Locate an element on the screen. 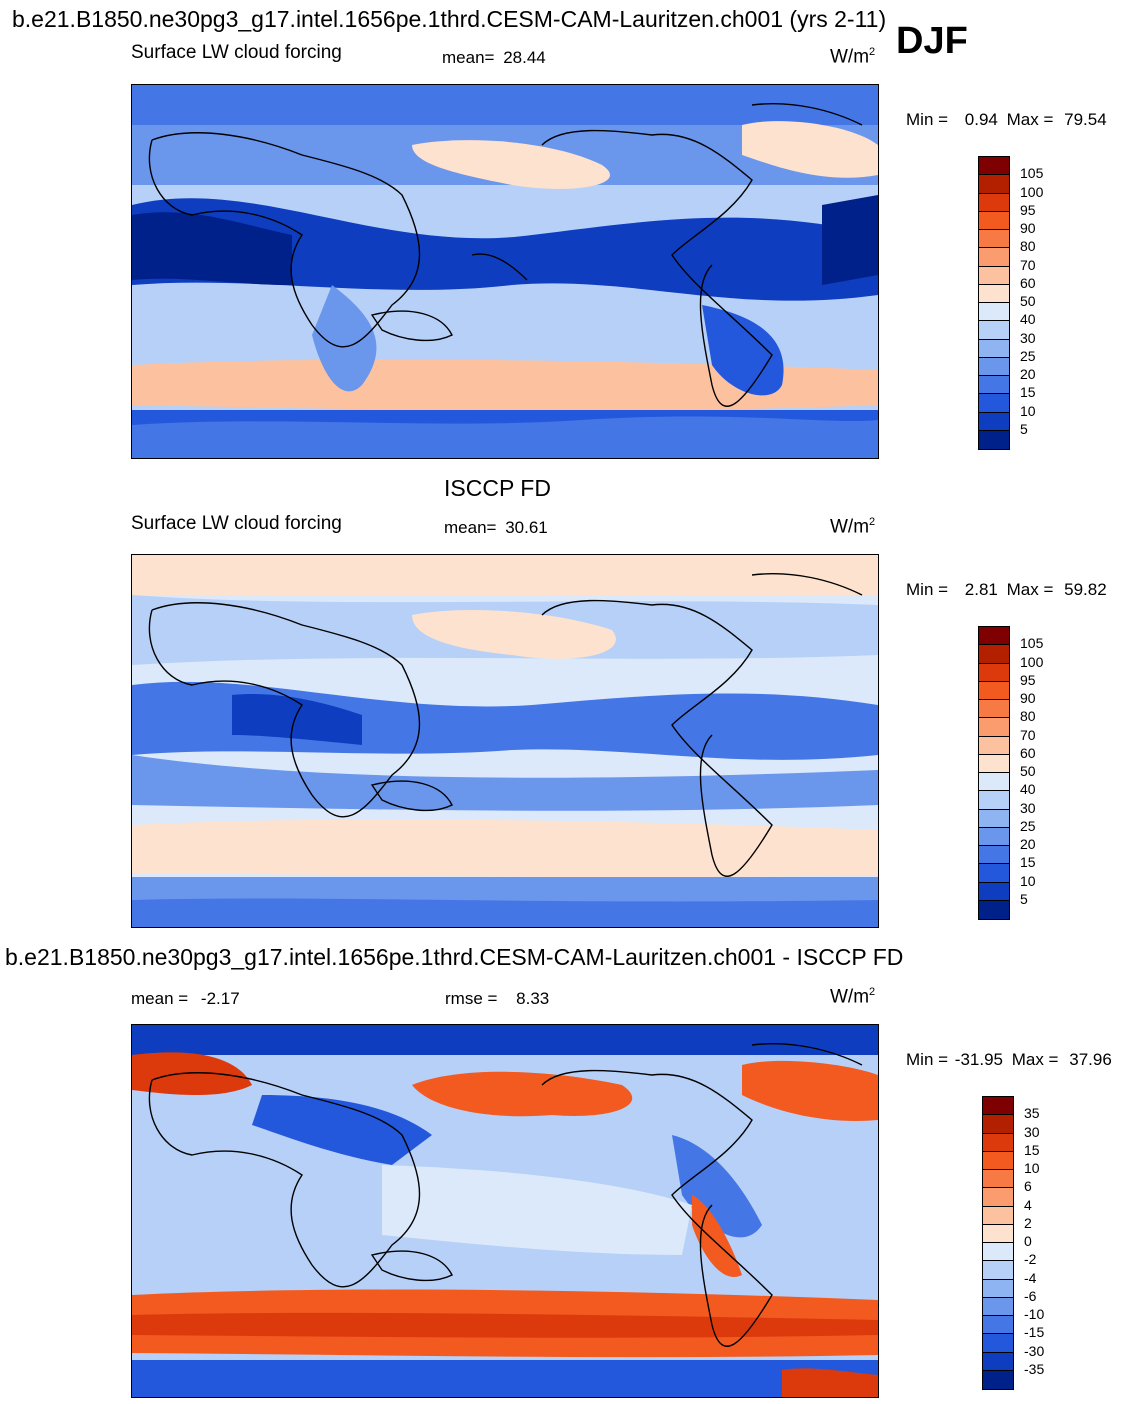 This screenshot has height=1404, width=1127. panel1-max-value: 79.54 is located at coordinates (1085, 119).